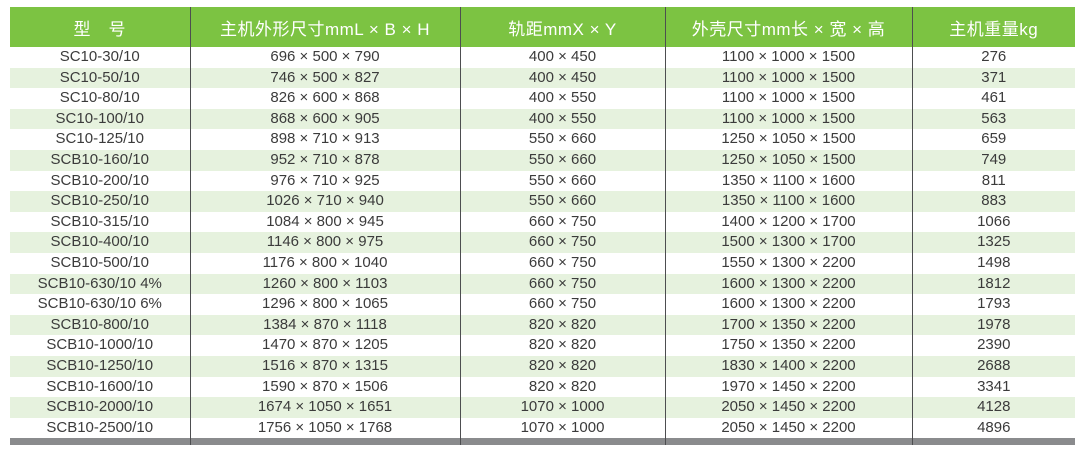 This screenshot has width=1082, height=468. Describe the element at coordinates (788, 201) in the screenshot. I see `table-cell: 1350 × 1100 × 1600` at that location.